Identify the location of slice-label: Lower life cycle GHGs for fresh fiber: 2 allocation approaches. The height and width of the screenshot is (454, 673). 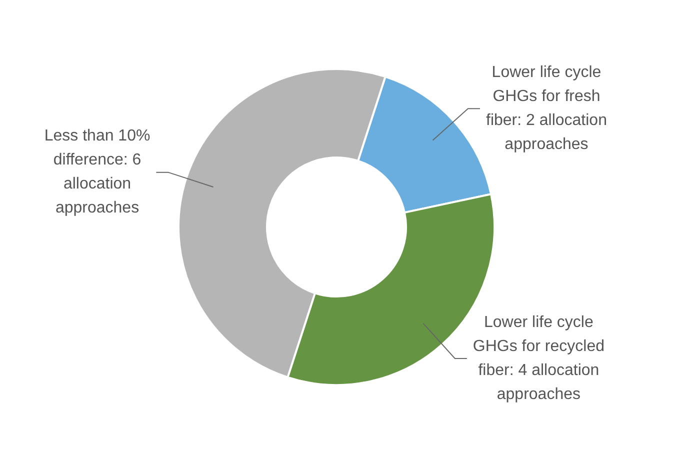
(546, 108).